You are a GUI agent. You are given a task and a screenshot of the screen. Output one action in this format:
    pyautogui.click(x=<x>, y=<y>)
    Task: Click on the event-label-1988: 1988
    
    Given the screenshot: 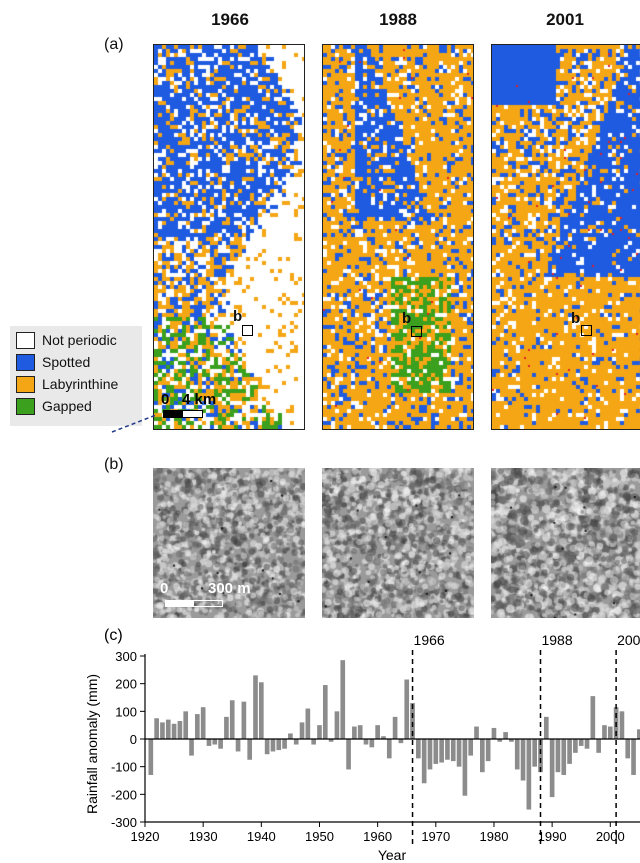 What is the action you would take?
    pyautogui.click(x=556, y=640)
    